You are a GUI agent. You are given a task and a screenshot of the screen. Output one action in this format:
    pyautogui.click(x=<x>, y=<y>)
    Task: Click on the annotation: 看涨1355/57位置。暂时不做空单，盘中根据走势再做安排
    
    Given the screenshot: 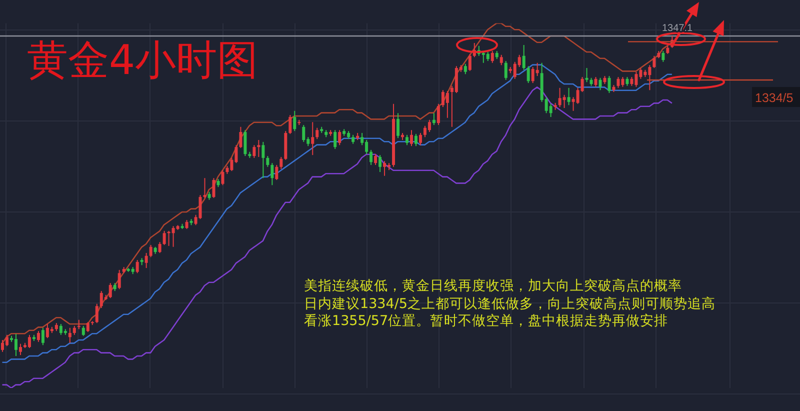 What is the action you would take?
    pyautogui.click(x=487, y=321)
    